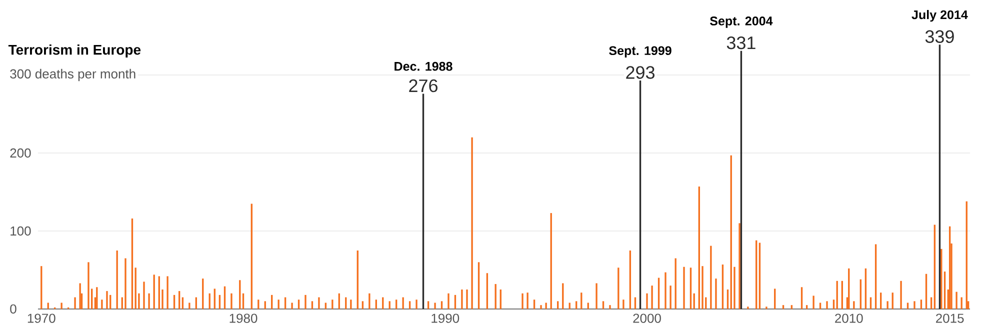 The height and width of the screenshot is (334, 988). Describe the element at coordinates (741, 22) in the screenshot. I see `annotation: Sept. 2004` at that location.